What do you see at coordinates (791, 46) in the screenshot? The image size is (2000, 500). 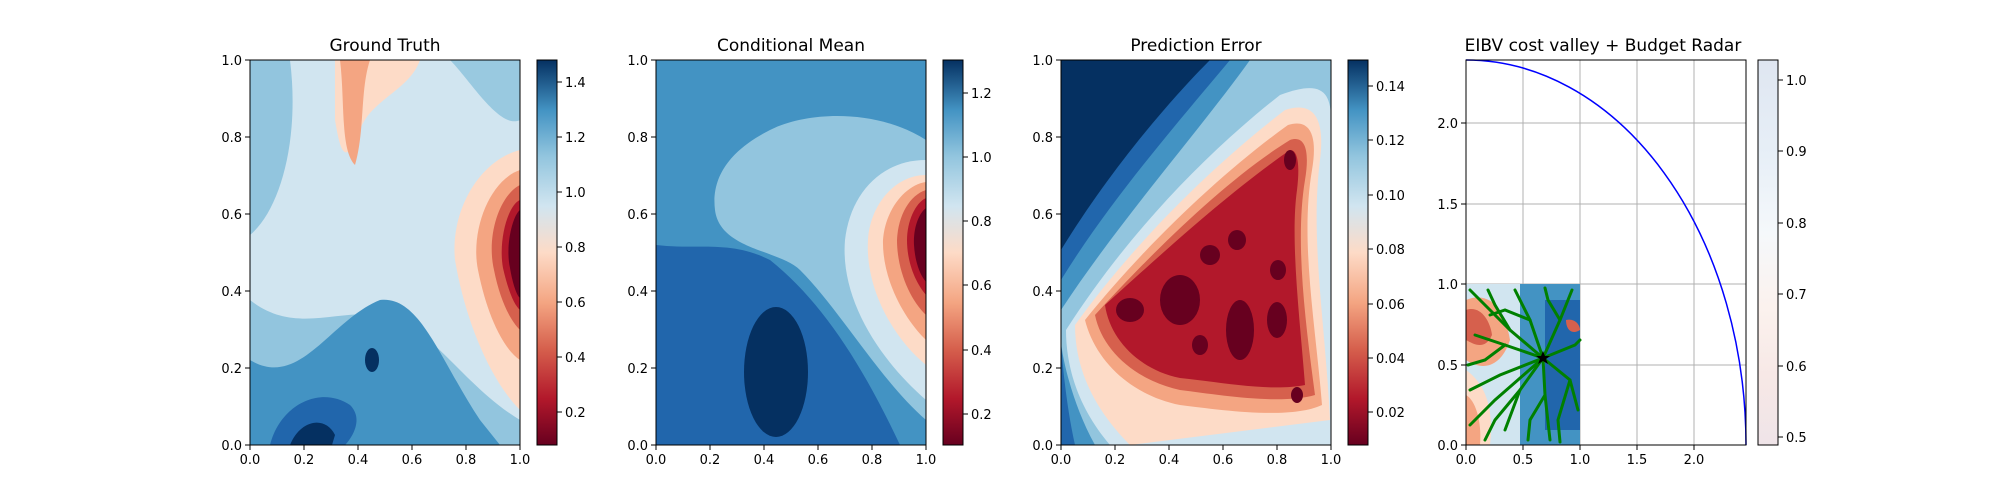 I see `panel-title: Conditional Mean` at bounding box center [791, 46].